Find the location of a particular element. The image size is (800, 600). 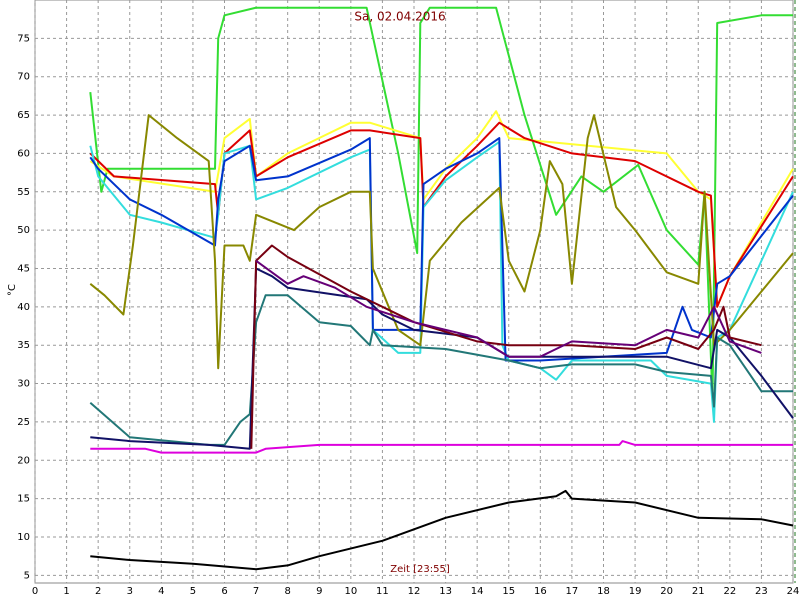

chart-title: Sa, 02.04.2016 is located at coordinates (399, 17).